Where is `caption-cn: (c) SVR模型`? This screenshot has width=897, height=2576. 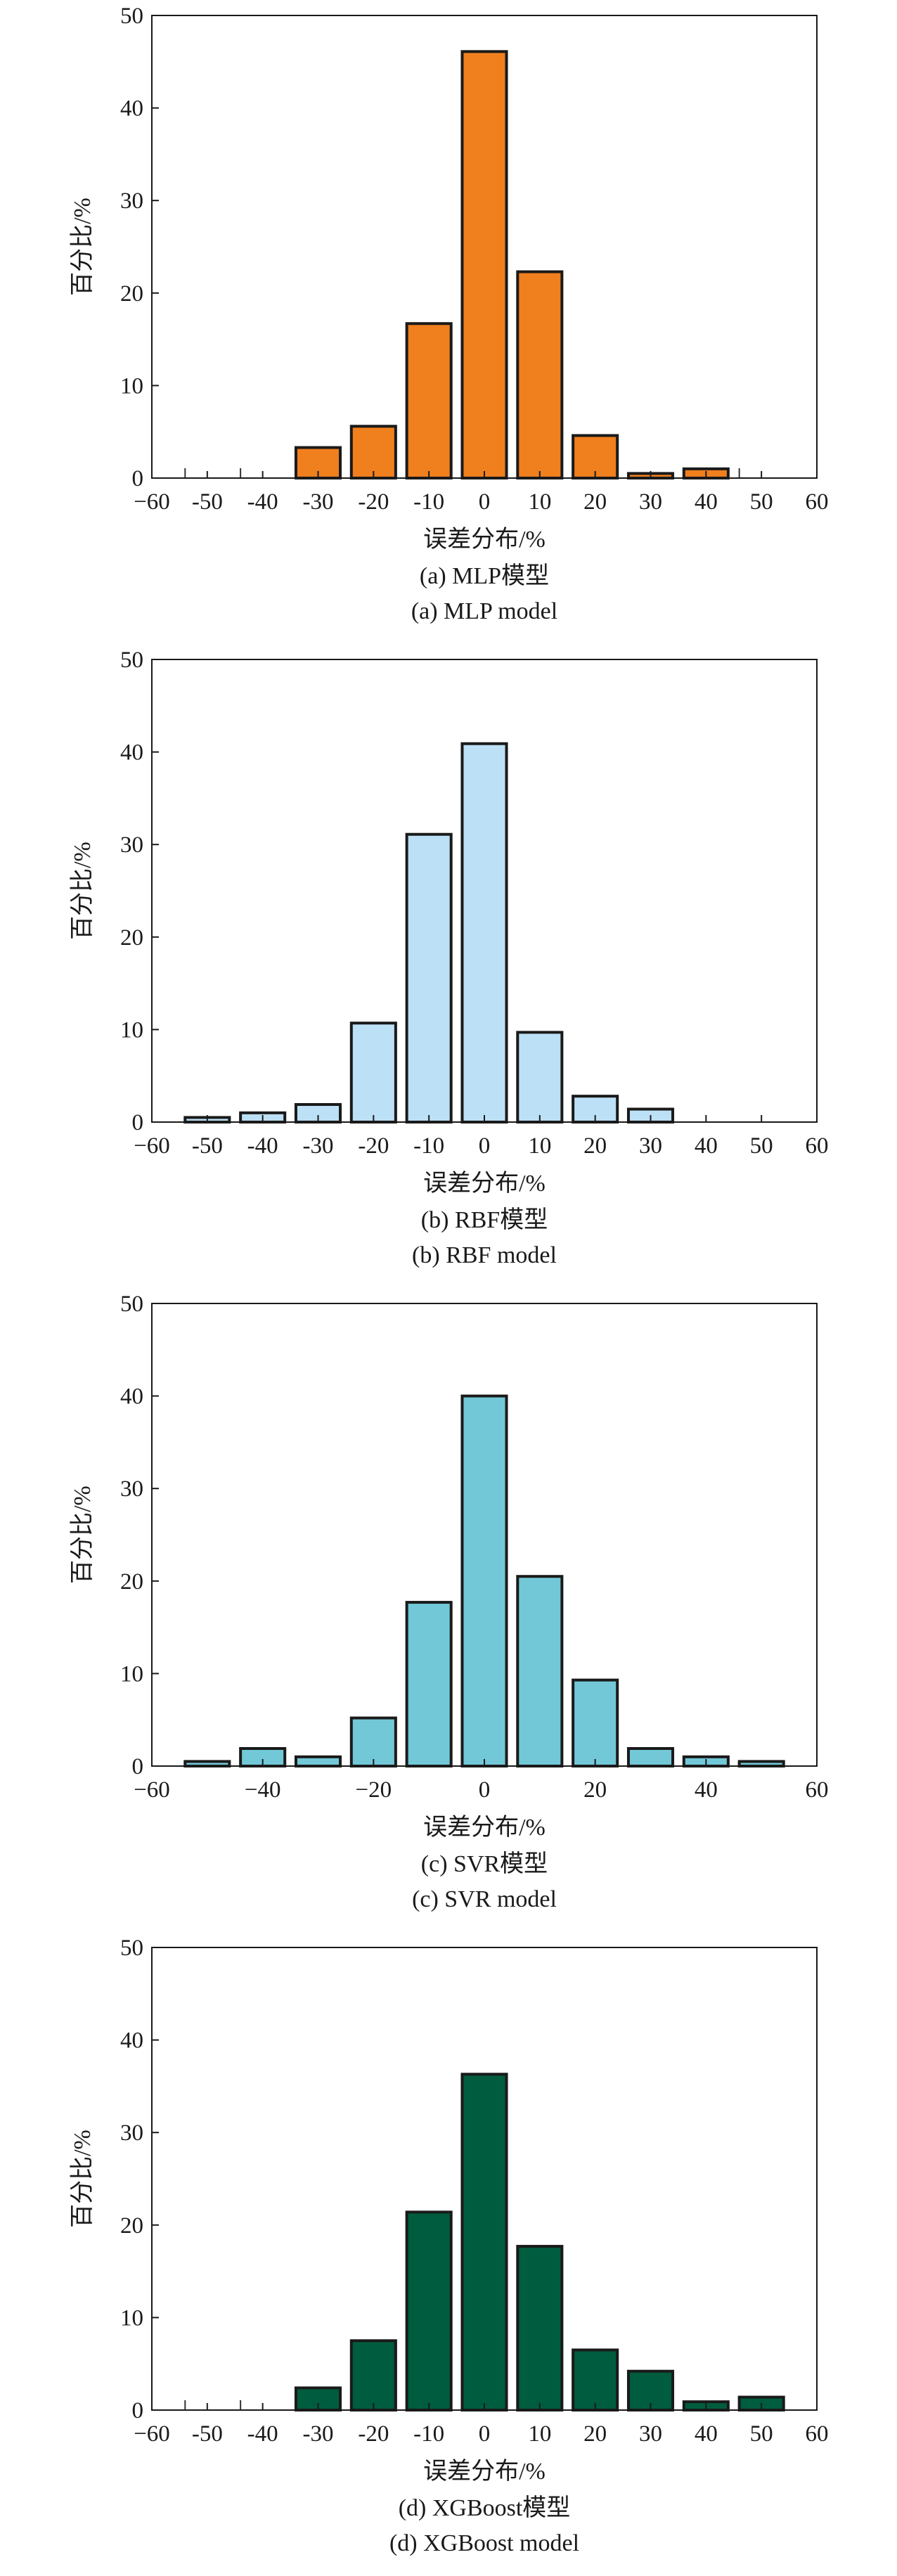
caption-cn: (c) SVR模型 is located at coordinates (484, 1863).